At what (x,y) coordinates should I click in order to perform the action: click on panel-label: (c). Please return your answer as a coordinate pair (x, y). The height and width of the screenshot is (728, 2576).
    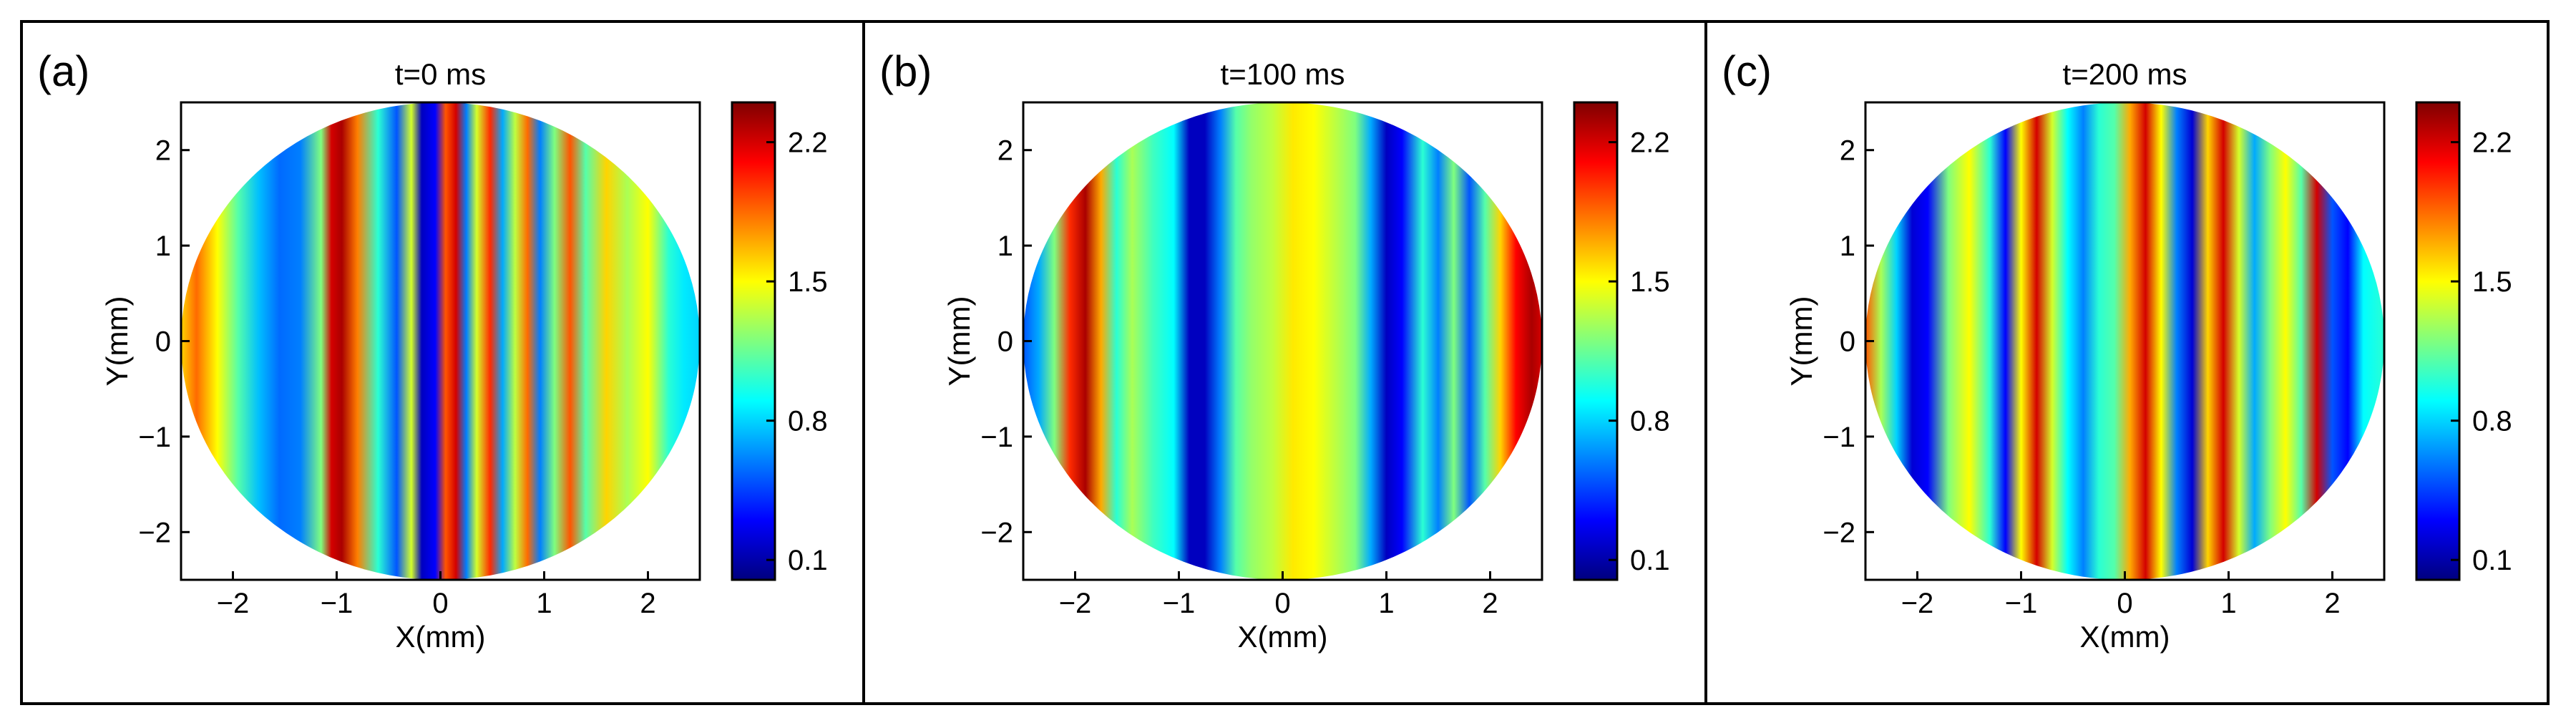
    Looking at the image, I should click on (1747, 71).